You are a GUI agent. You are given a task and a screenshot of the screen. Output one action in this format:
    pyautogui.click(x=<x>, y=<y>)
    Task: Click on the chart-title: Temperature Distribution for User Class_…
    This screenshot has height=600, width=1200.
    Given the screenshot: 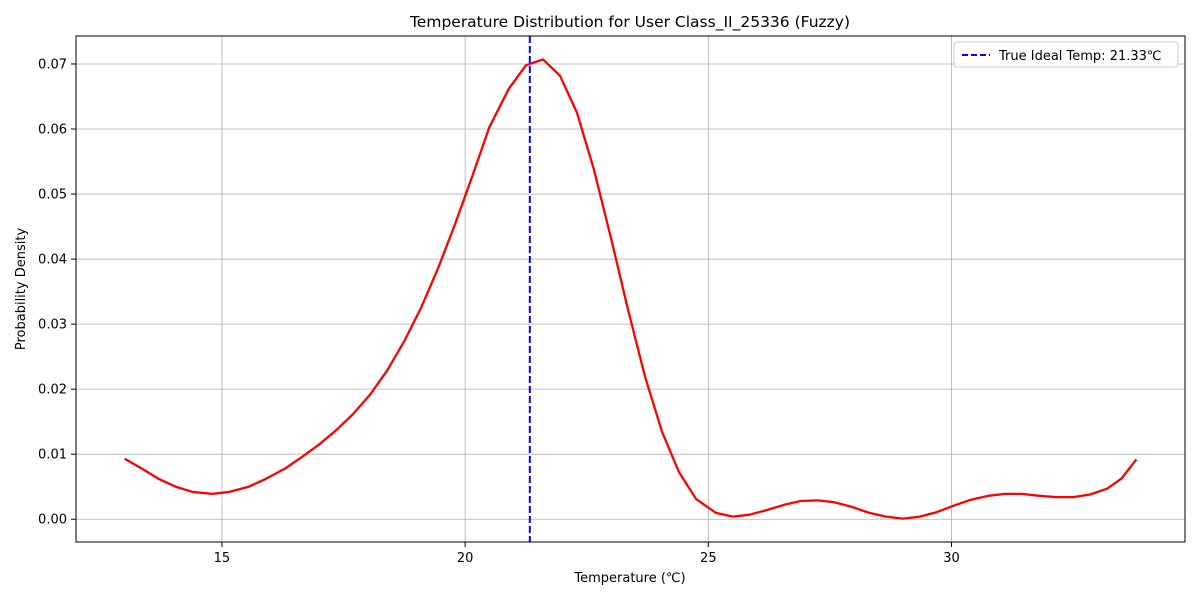 What is the action you would take?
    pyautogui.click(x=629, y=22)
    